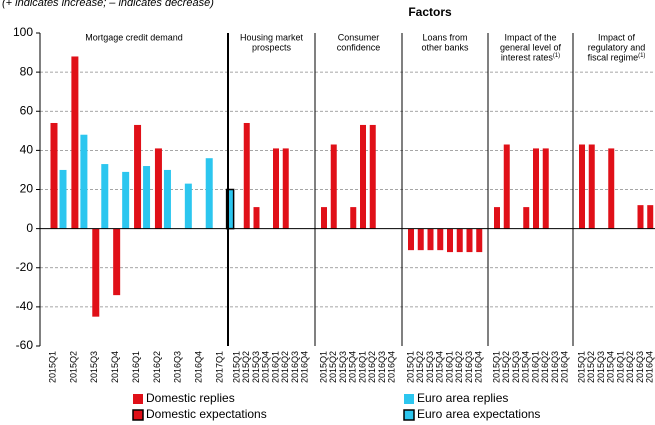 The width and height of the screenshot is (655, 425). I want to click on panel-title: regulatory and, so click(617, 47).